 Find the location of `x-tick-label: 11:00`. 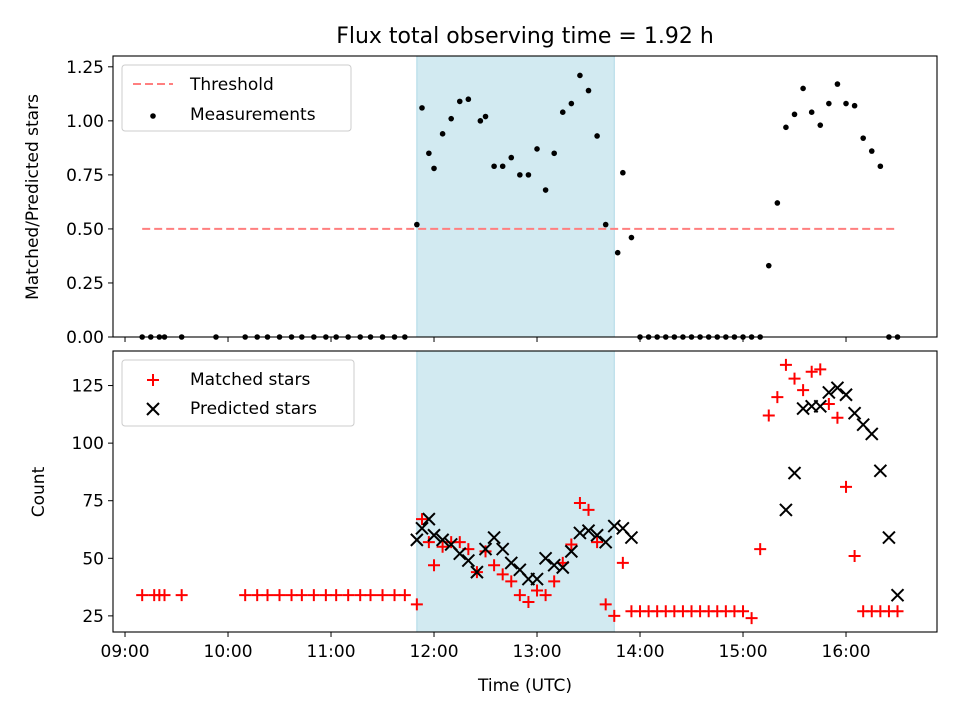

x-tick-label: 11:00 is located at coordinates (331, 652).